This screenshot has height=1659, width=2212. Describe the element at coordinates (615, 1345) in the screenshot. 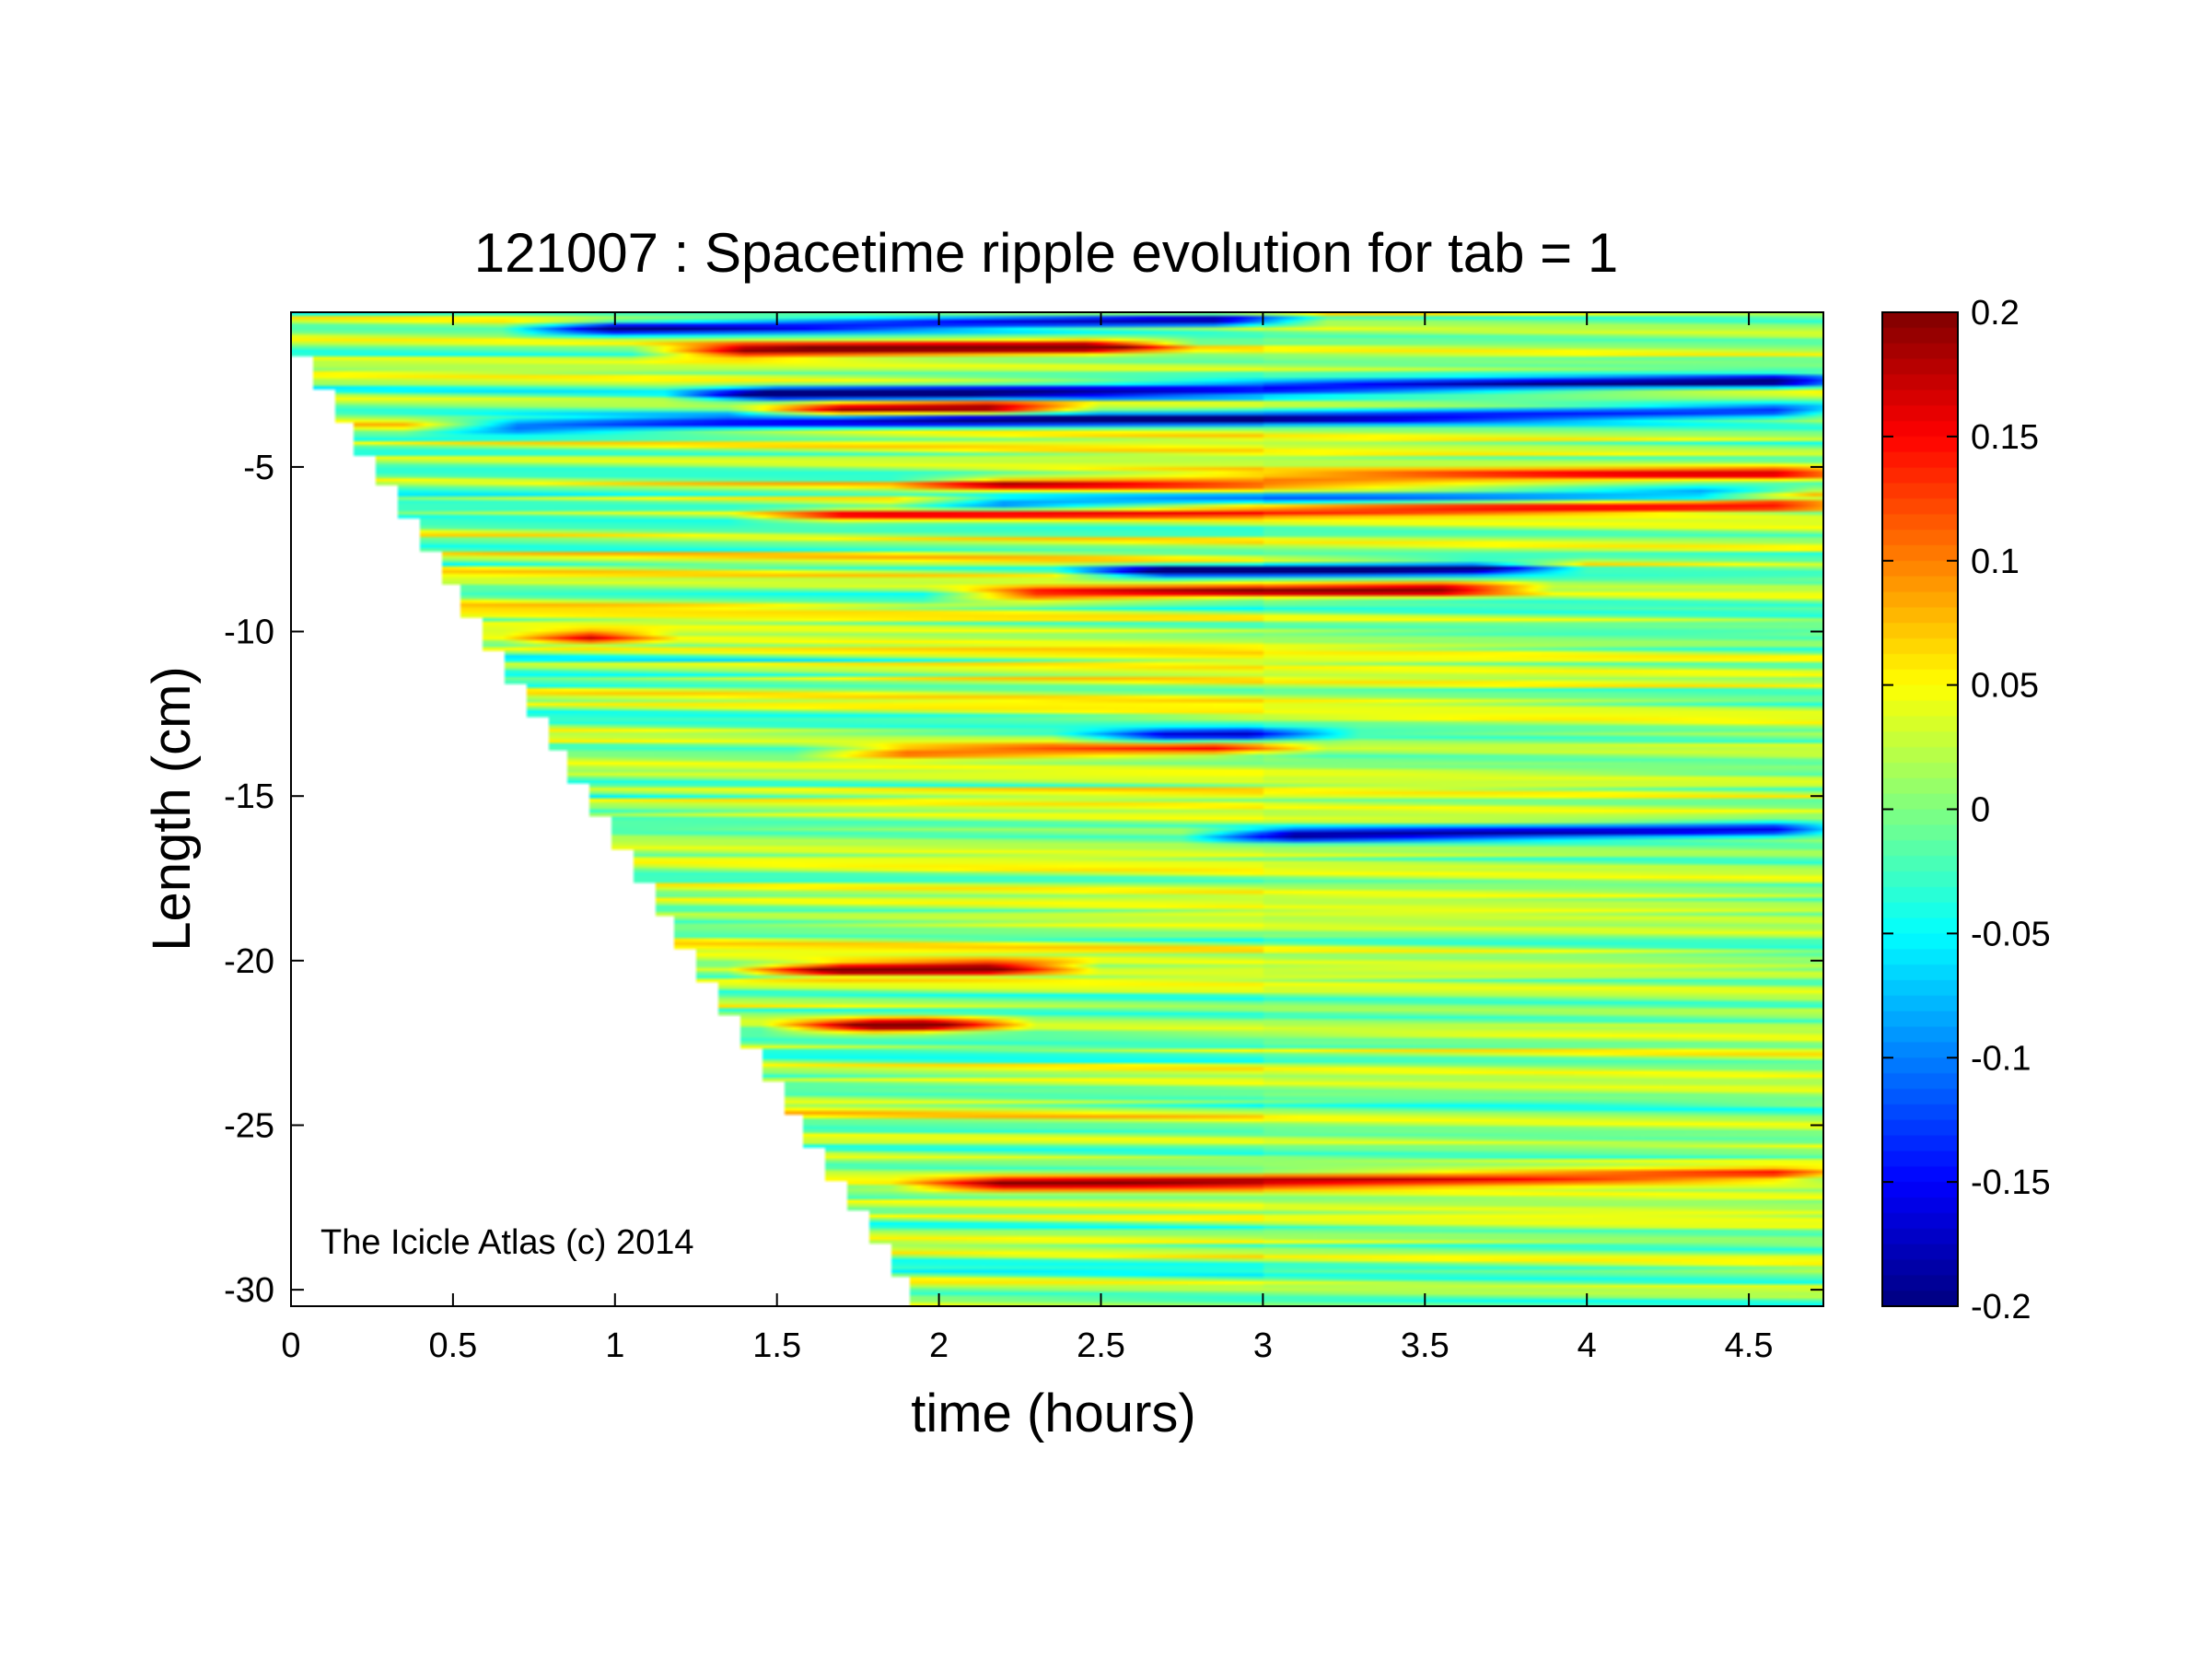

I see `x-tick-label: 1` at that location.